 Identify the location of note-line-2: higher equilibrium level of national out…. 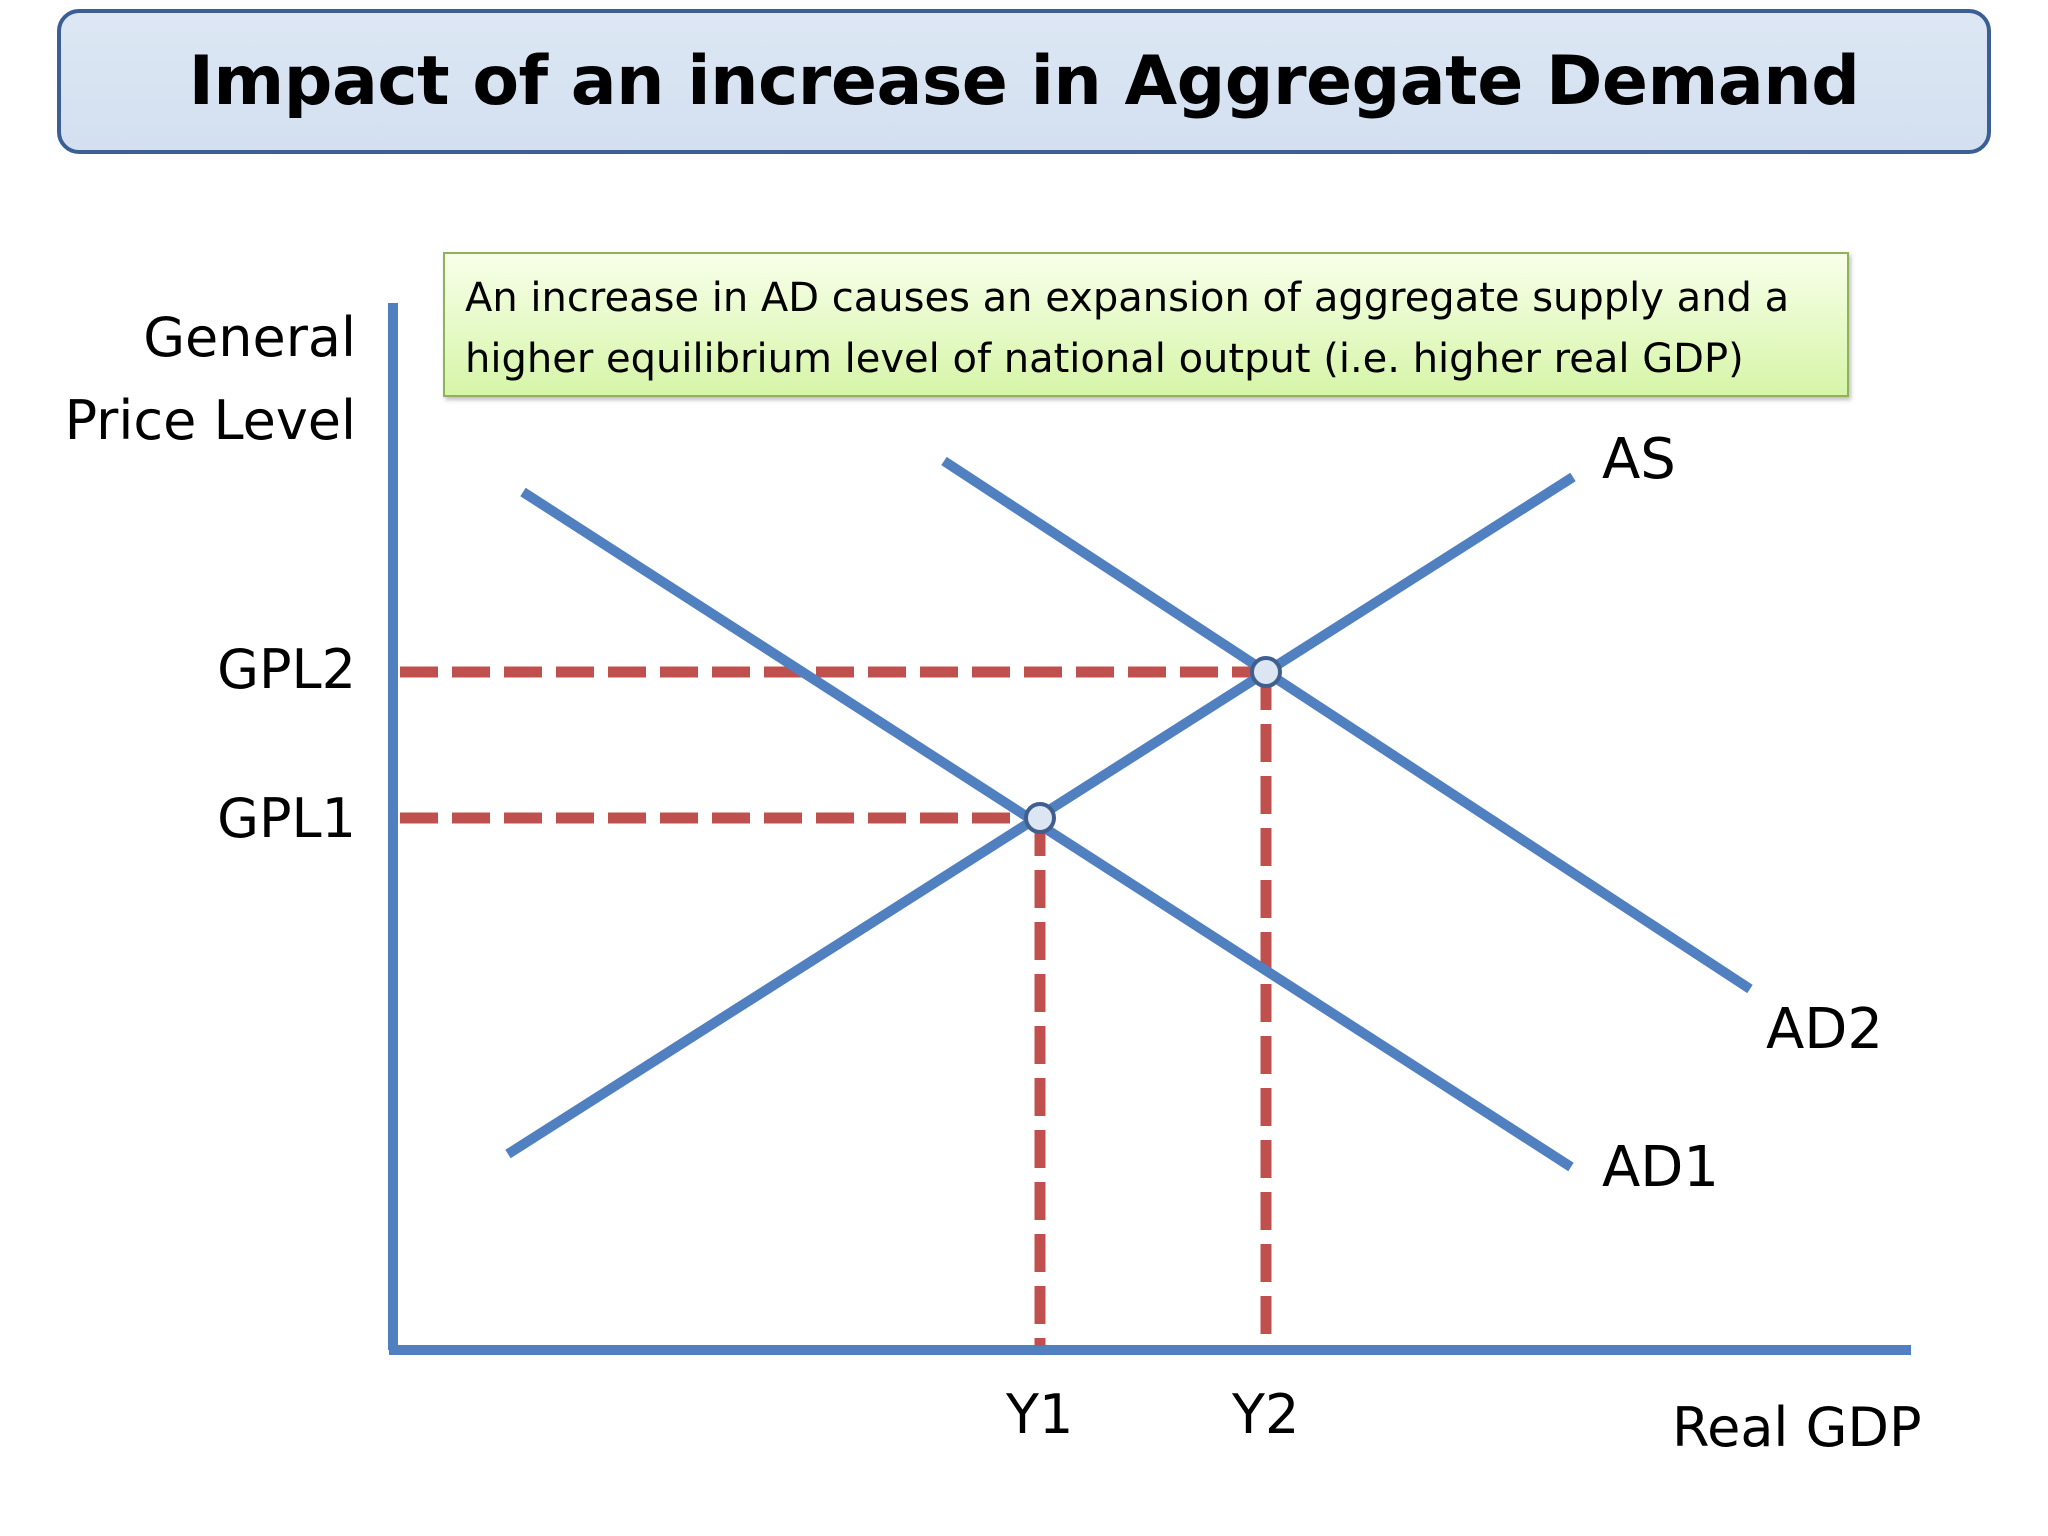
(1104, 359).